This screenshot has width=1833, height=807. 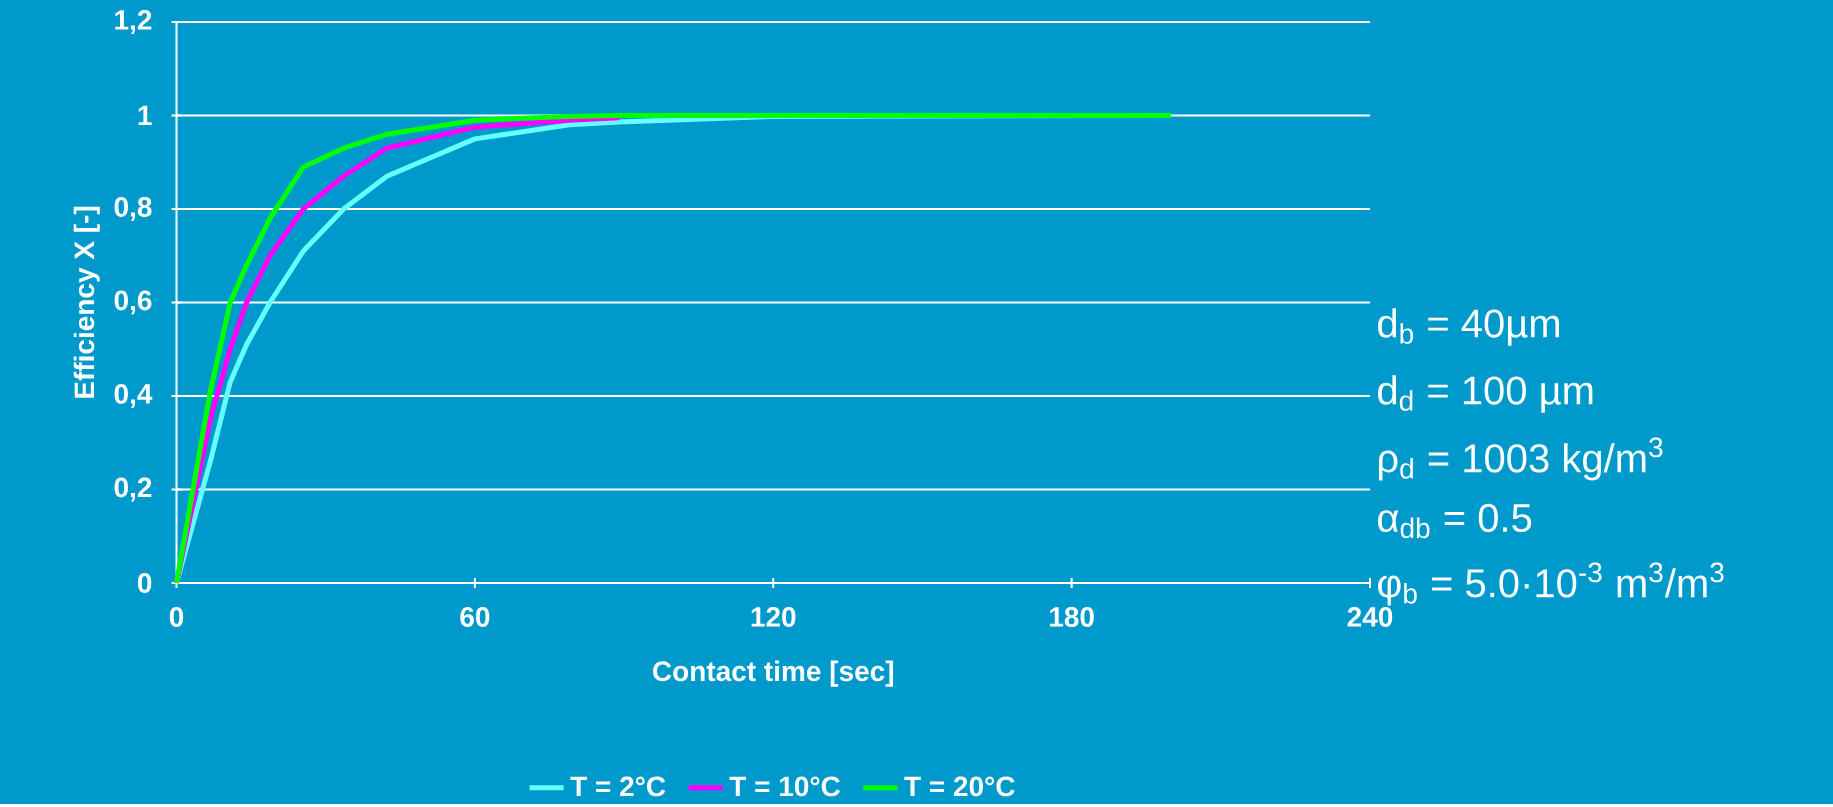 I want to click on text: d$_{d}$ = 100 µm, so click(x=1485, y=394).